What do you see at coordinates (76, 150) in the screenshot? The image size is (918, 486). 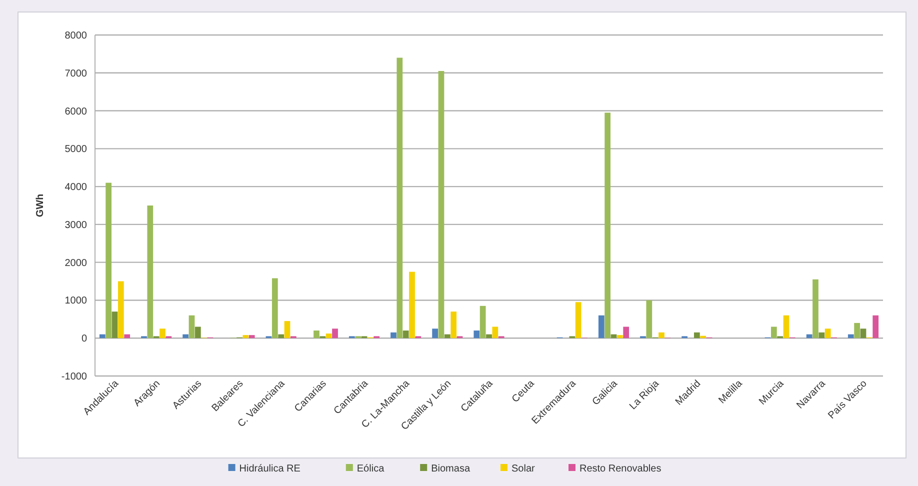 I see `y-tick-label: 5000` at bounding box center [76, 150].